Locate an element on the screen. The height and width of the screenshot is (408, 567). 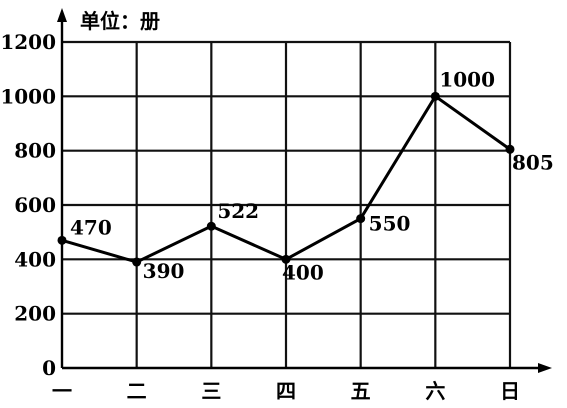
y-axis-ticks: 0 200 400 600 800 1000 1200 is located at coordinates (28, 205).